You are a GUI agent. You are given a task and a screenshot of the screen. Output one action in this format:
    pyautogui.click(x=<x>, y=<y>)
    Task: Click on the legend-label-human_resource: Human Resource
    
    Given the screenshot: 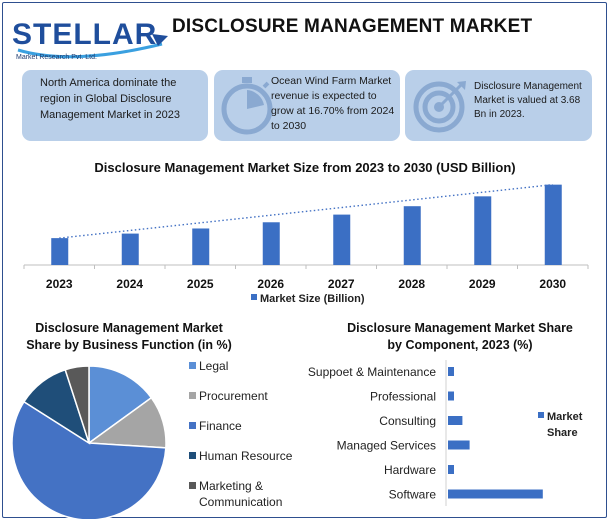 What is the action you would take?
    pyautogui.click(x=245, y=456)
    